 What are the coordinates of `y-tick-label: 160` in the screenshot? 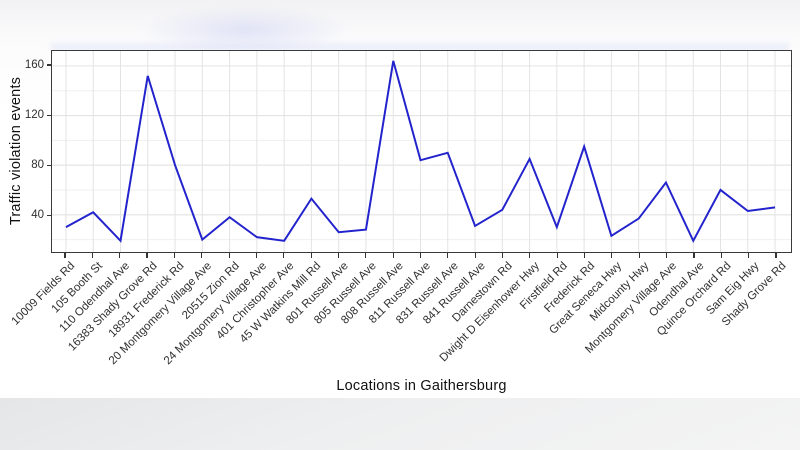 It's located at (34, 64).